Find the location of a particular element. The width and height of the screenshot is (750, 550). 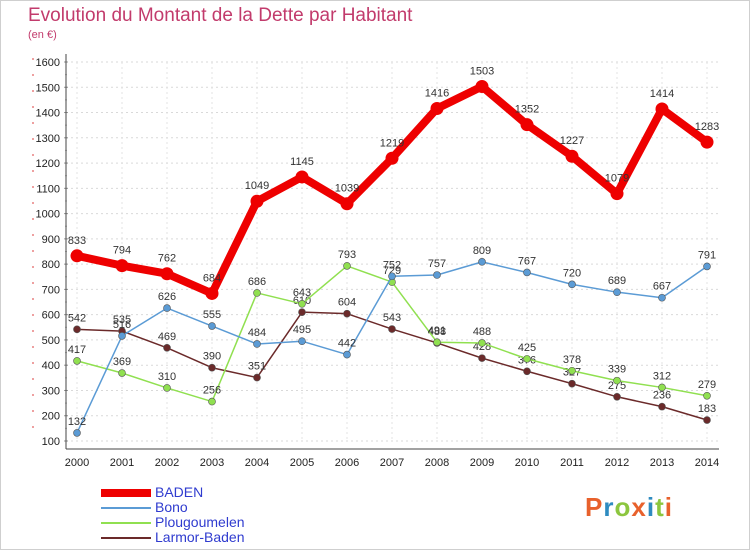

brand-logo: Proxiti is located at coordinates (629, 507).